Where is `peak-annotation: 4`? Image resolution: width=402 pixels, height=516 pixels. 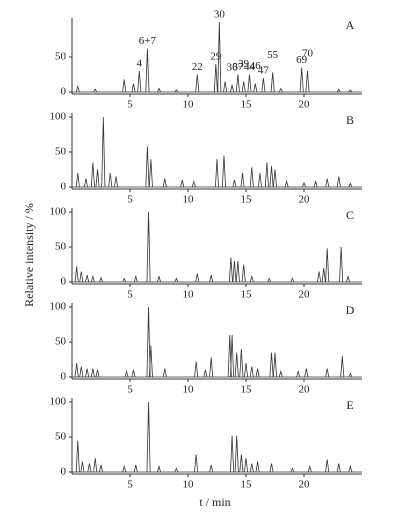
peak-annotation: 4 is located at coordinates (140, 64).